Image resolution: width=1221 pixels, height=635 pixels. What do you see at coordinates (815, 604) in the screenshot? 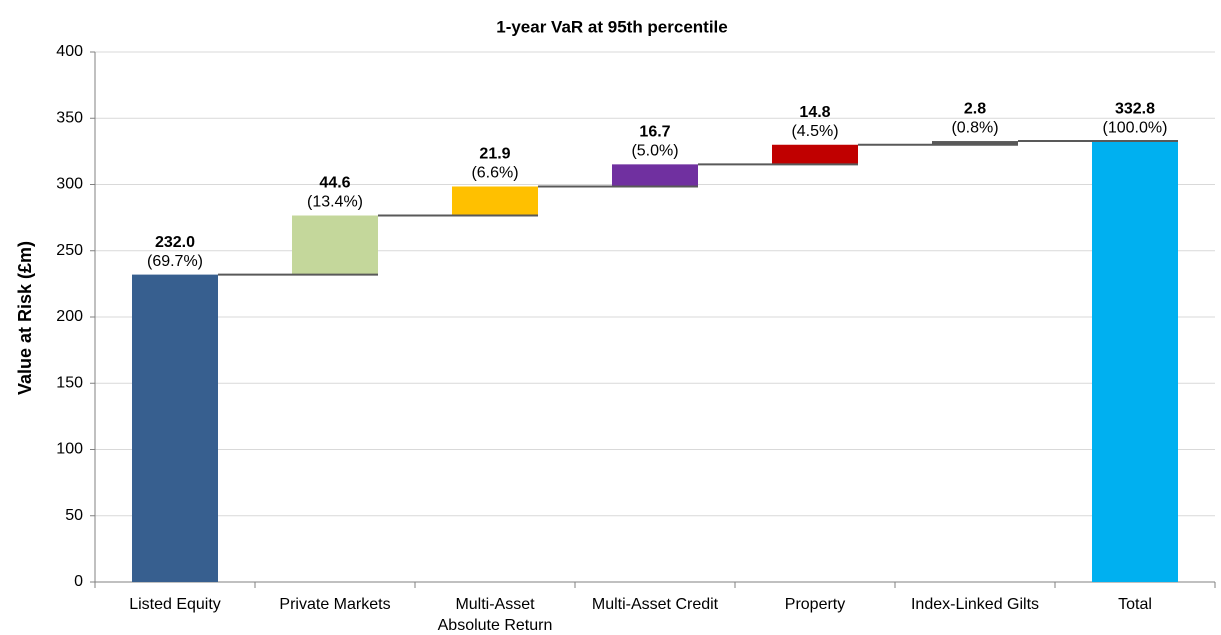
I see `x-tick-label: Property` at bounding box center [815, 604].